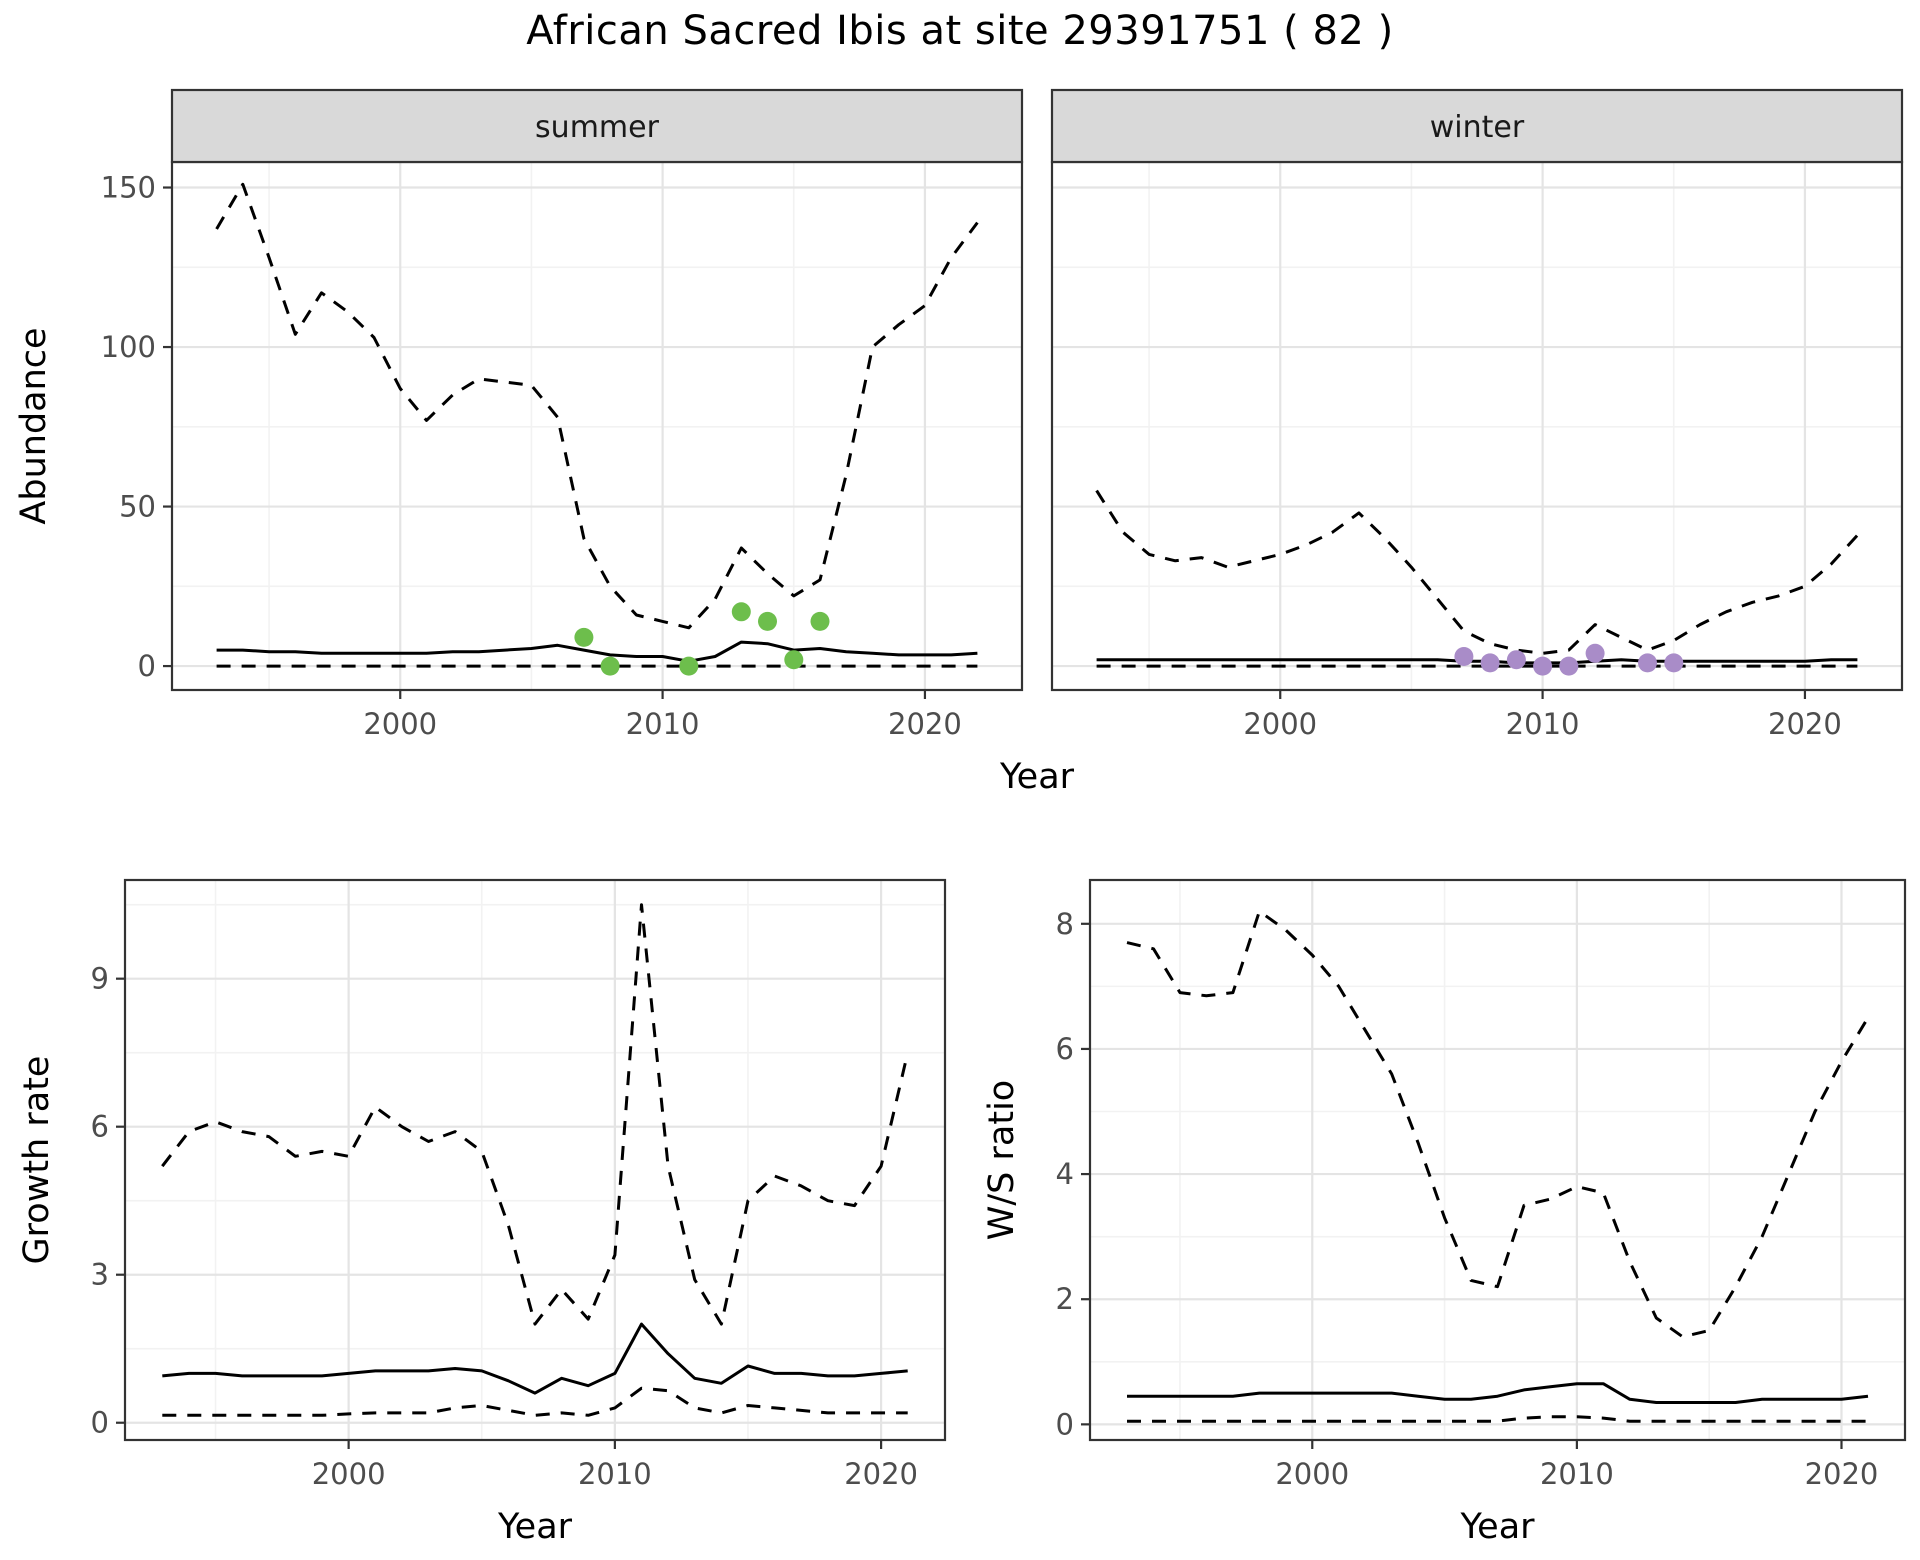 The width and height of the screenshot is (1920, 1560). I want to click on y-tick-label: 3, so click(100, 1275).